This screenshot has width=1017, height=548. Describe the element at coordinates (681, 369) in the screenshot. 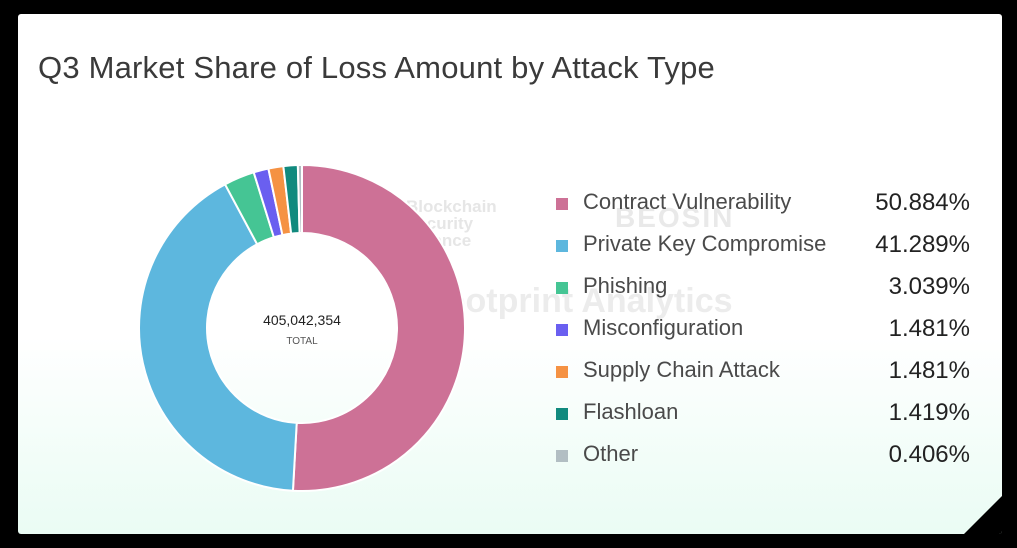

I see `legend-label: Supply Chain Attack` at that location.